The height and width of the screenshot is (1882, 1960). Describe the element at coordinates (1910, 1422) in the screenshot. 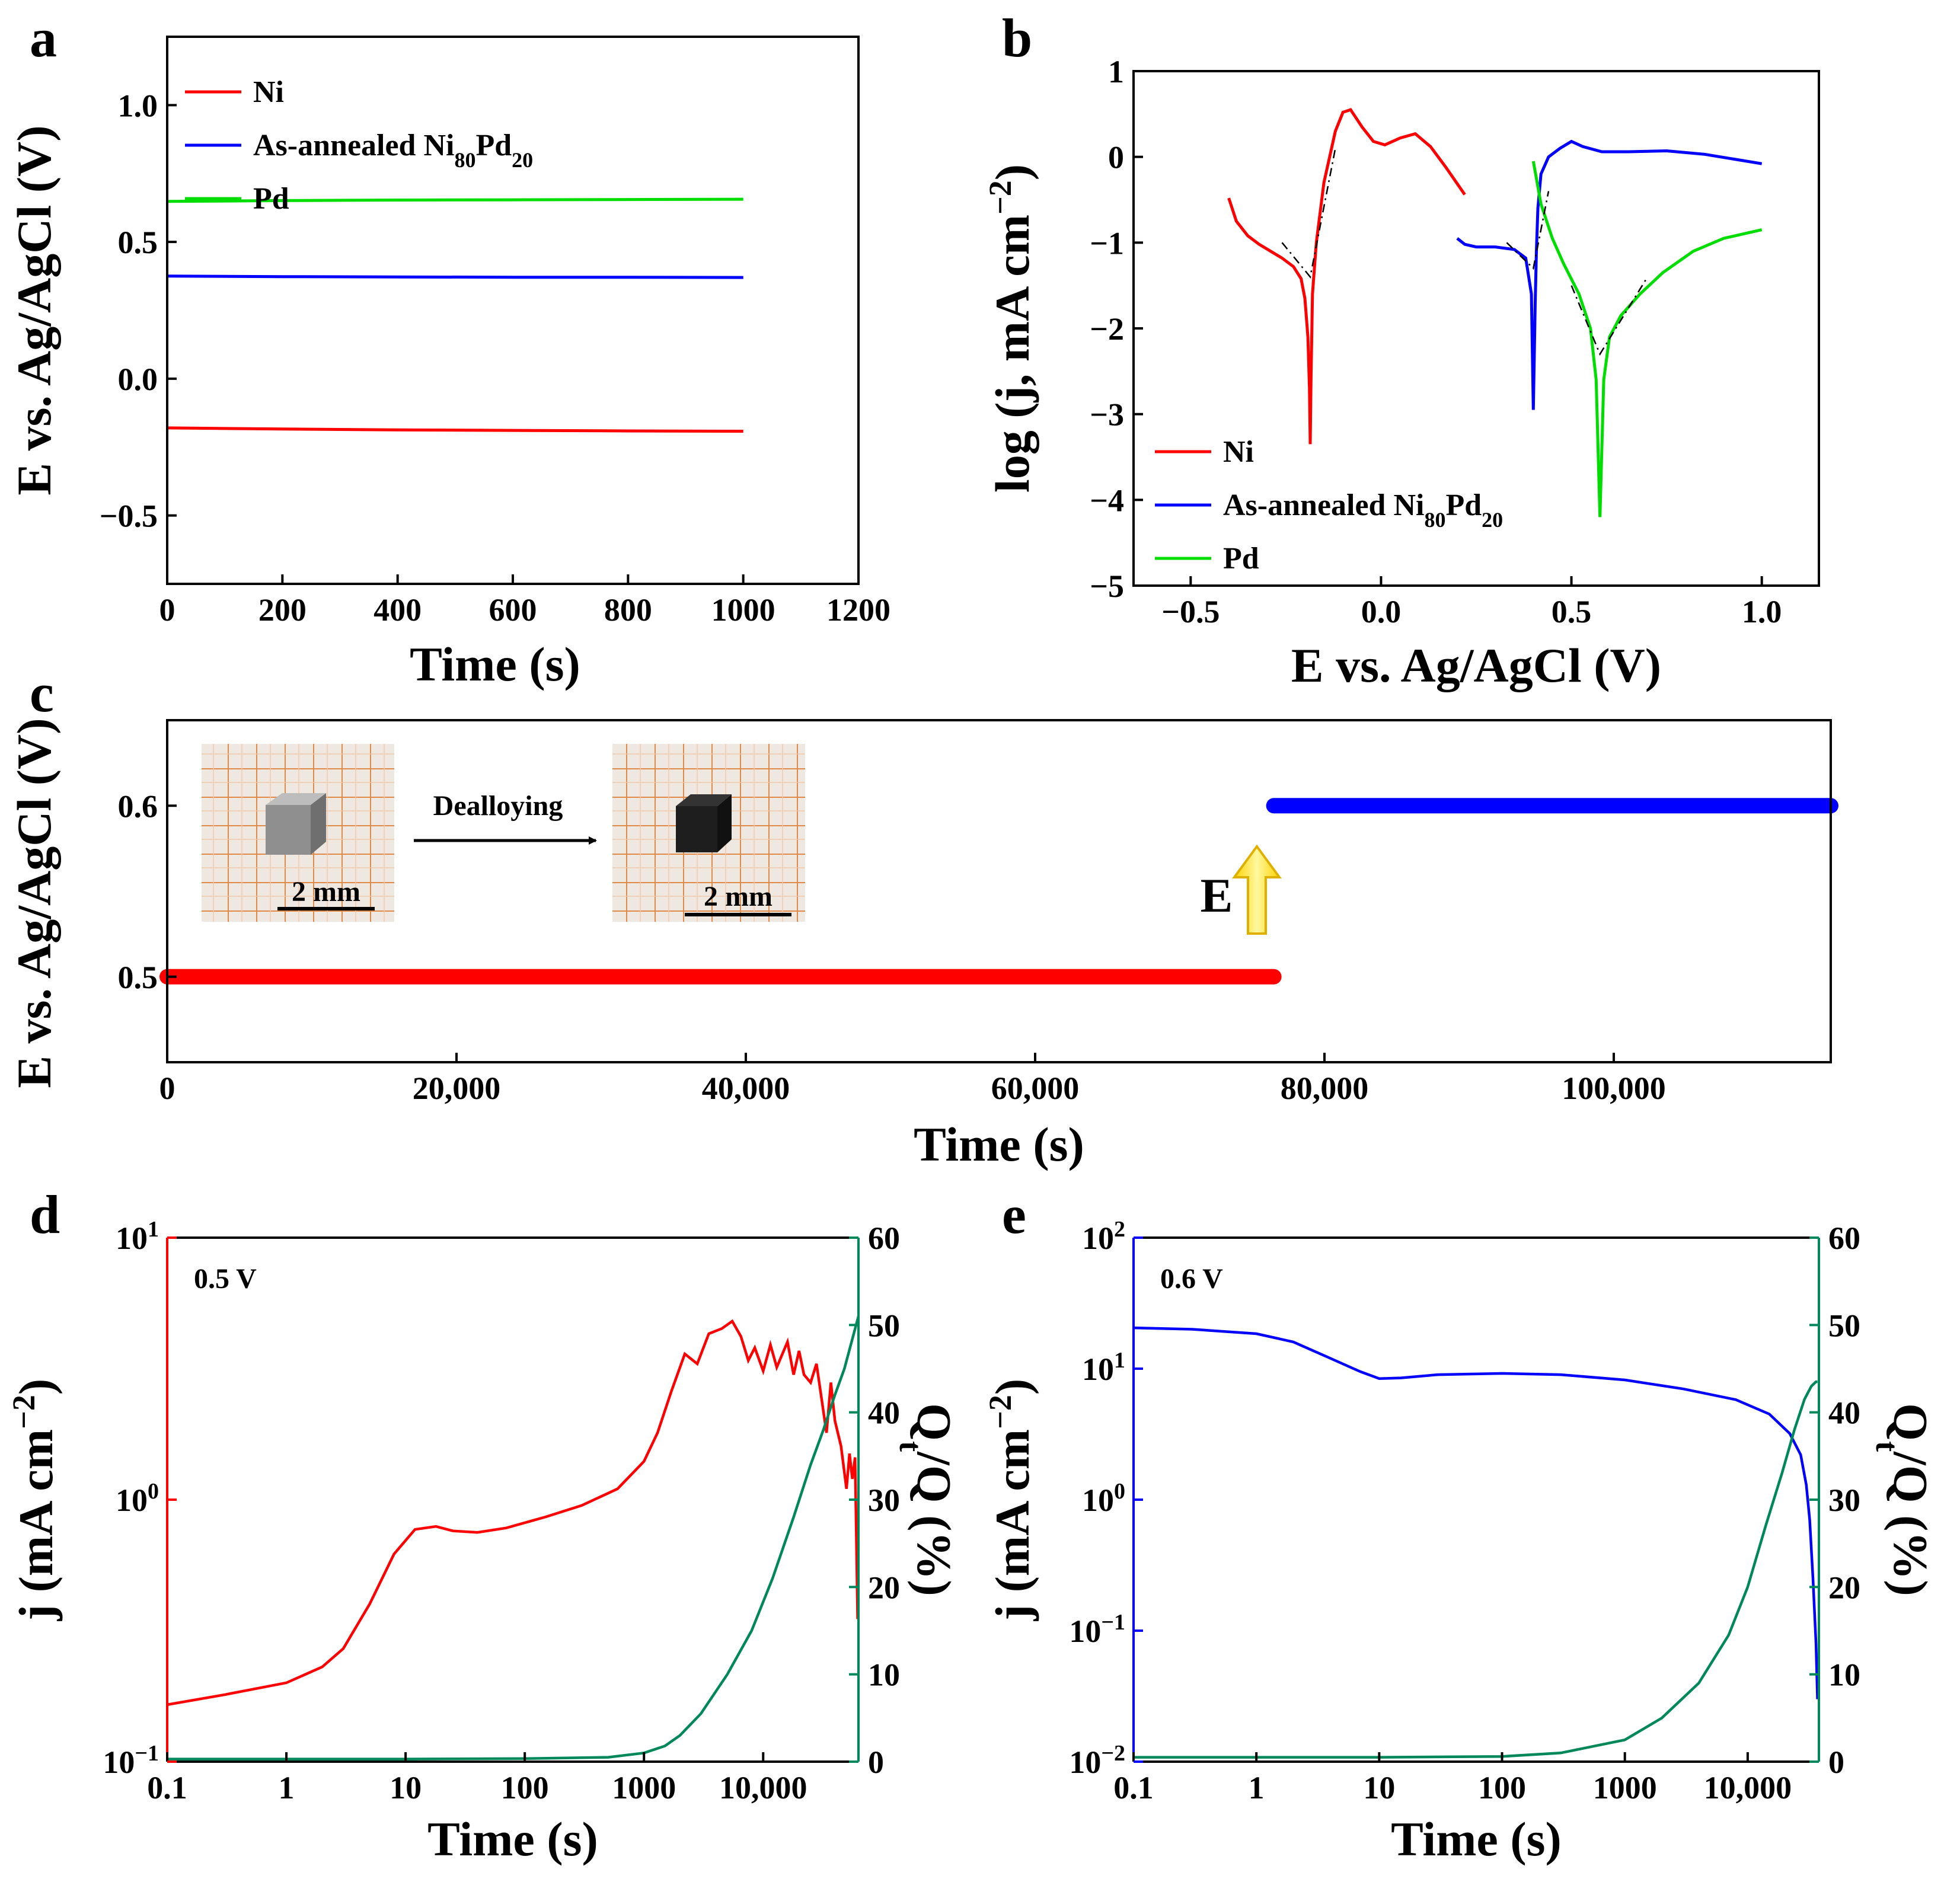

I see `e-ylabel-right-text: Q` at that location.